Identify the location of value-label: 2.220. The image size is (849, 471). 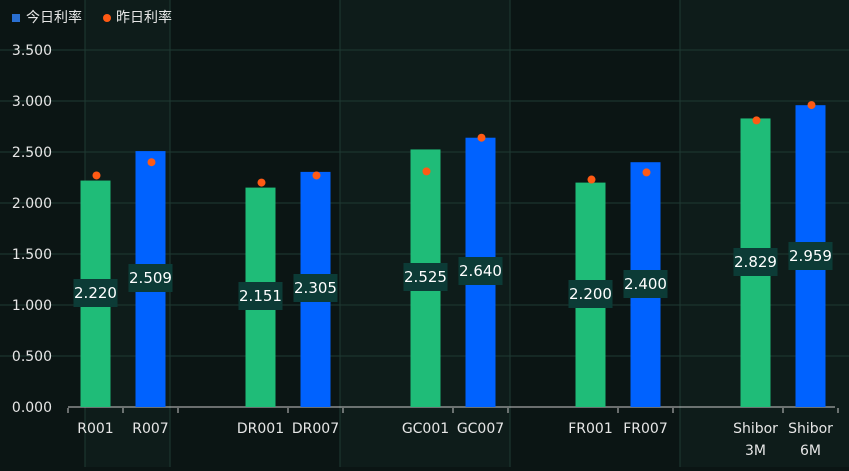
(95, 293).